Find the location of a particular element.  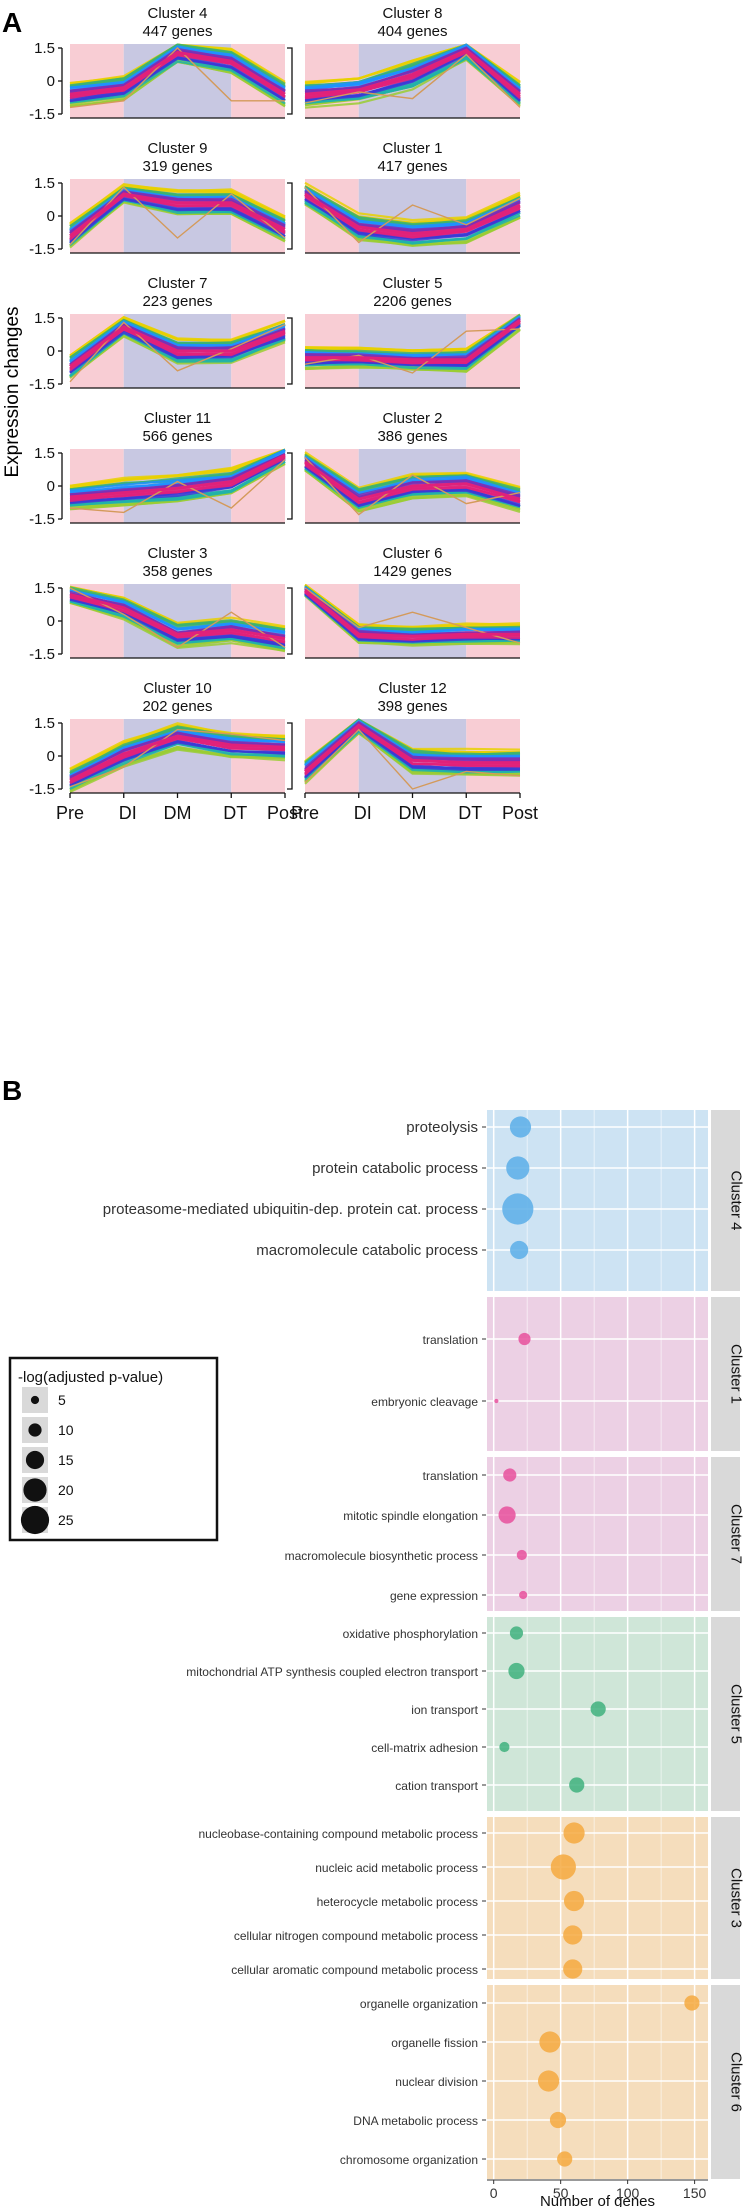

strip-label: Cluster 4 is located at coordinates (736, 1200).